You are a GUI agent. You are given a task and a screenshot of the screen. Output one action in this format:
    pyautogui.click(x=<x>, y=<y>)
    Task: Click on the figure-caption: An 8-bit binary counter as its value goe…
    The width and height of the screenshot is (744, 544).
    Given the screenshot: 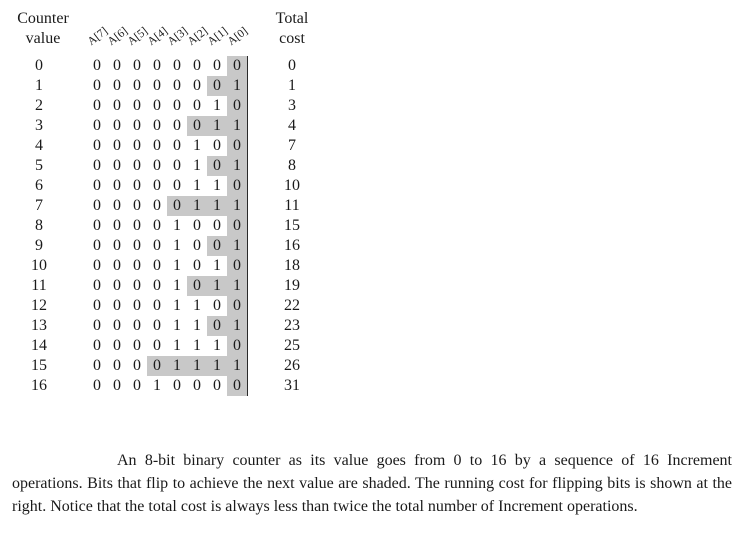 What is the action you would take?
    pyautogui.click(x=372, y=483)
    